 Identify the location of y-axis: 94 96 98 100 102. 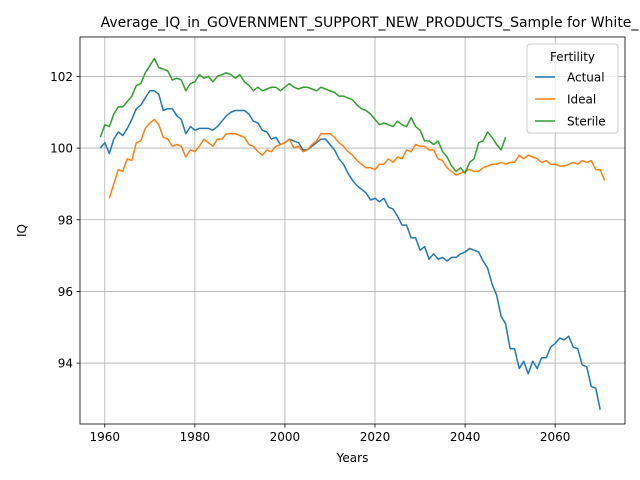
(65, 220).